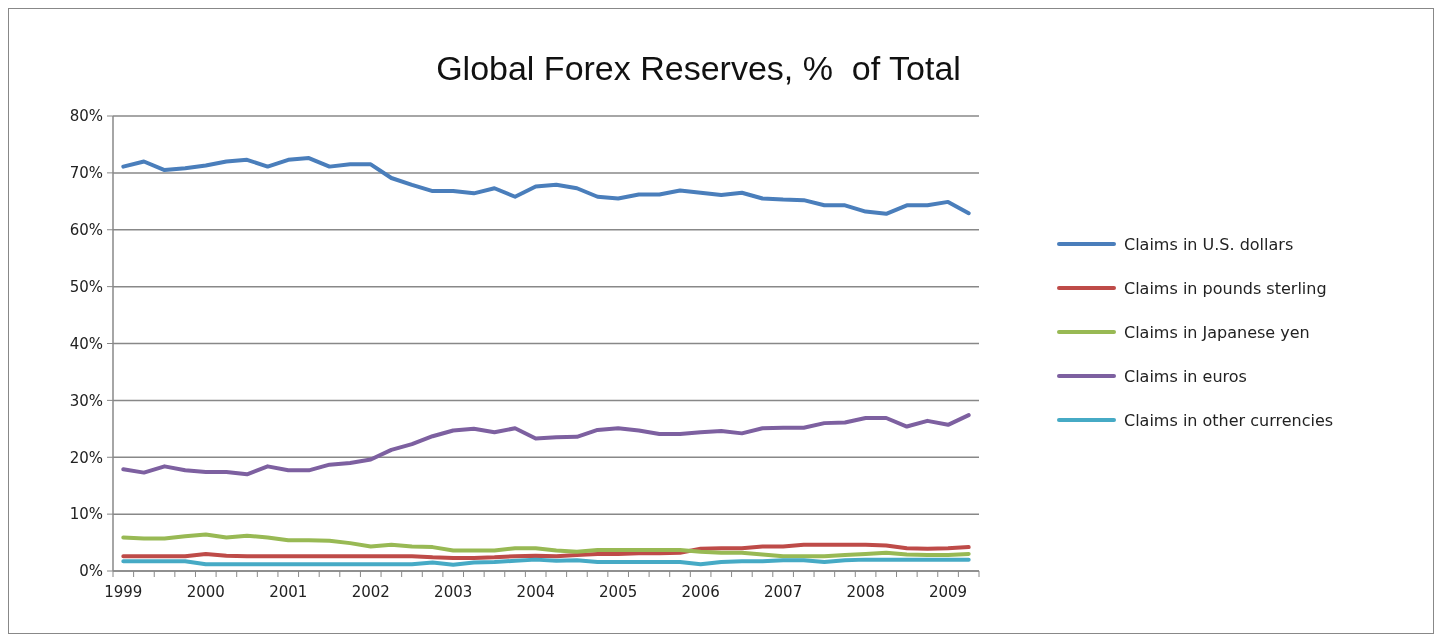  What do you see at coordinates (86, 286) in the screenshot?
I see `y-tick-label: 50%` at bounding box center [86, 286].